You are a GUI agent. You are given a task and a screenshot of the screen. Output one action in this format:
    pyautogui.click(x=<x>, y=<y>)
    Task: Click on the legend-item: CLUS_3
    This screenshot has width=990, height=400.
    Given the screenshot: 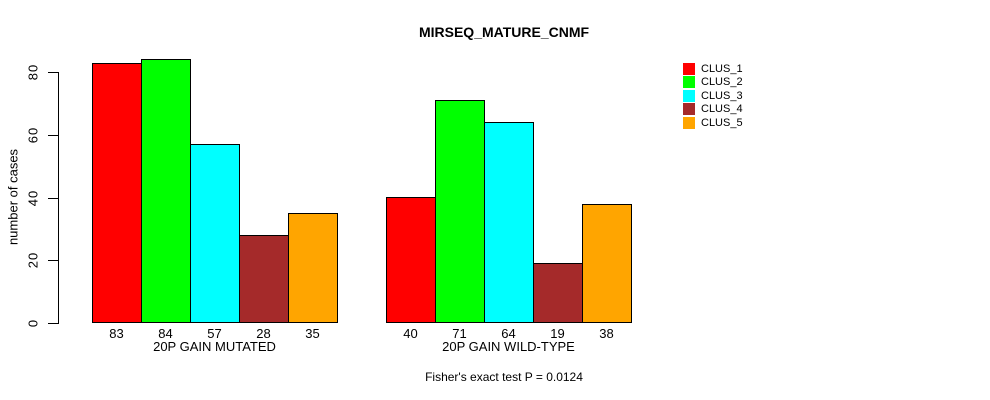 What is the action you would take?
    pyautogui.click(x=713, y=95)
    